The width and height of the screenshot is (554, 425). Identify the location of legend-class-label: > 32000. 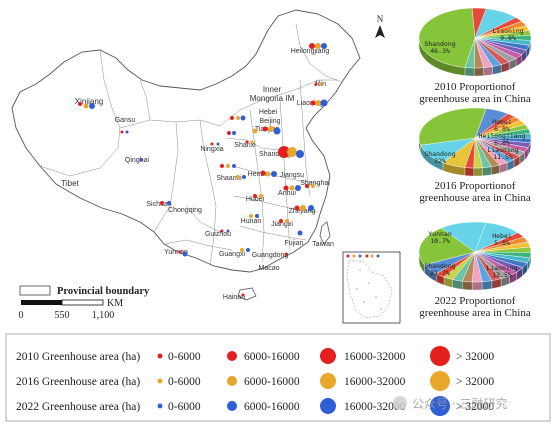
(475, 357).